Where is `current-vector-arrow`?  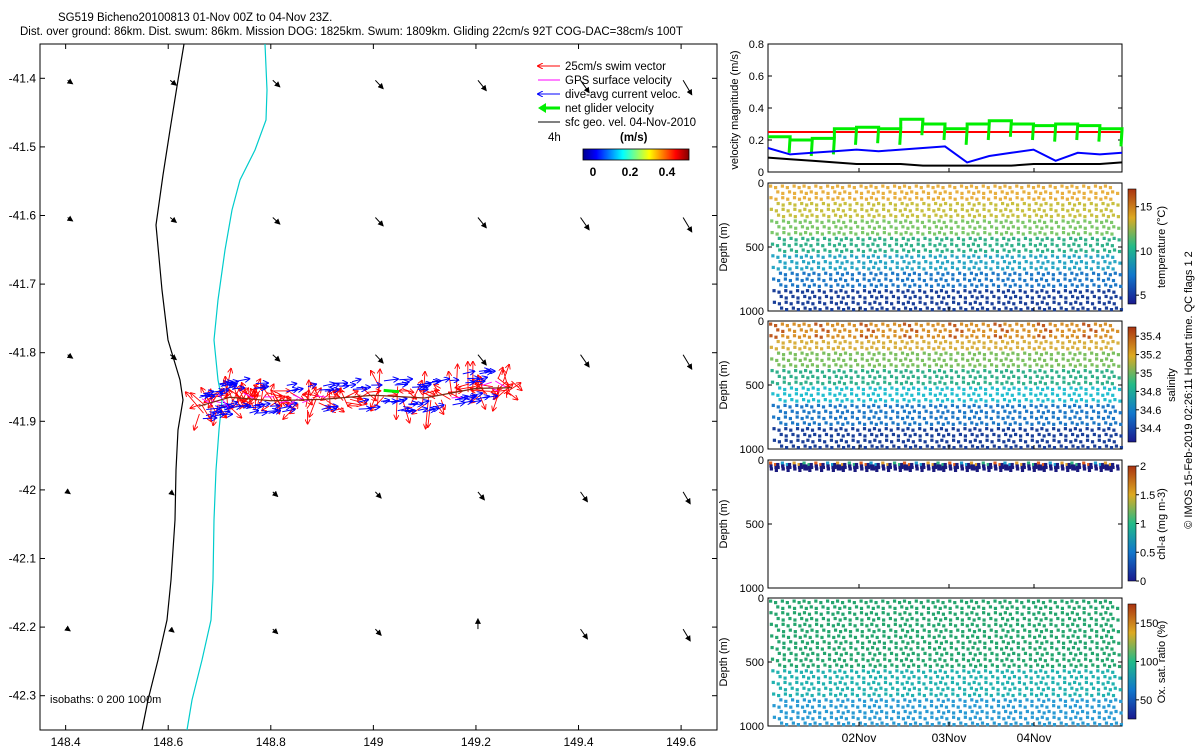 current-vector-arrow is located at coordinates (203, 396).